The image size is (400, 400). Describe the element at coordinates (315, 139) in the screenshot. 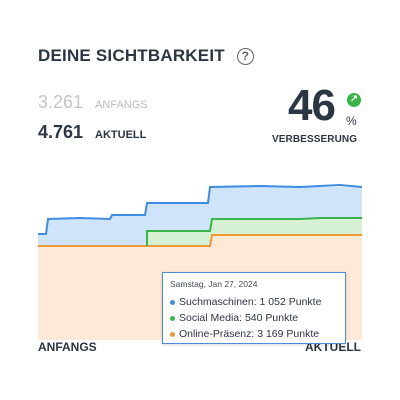

I see `improvement-label: VERBESSERUNG` at that location.